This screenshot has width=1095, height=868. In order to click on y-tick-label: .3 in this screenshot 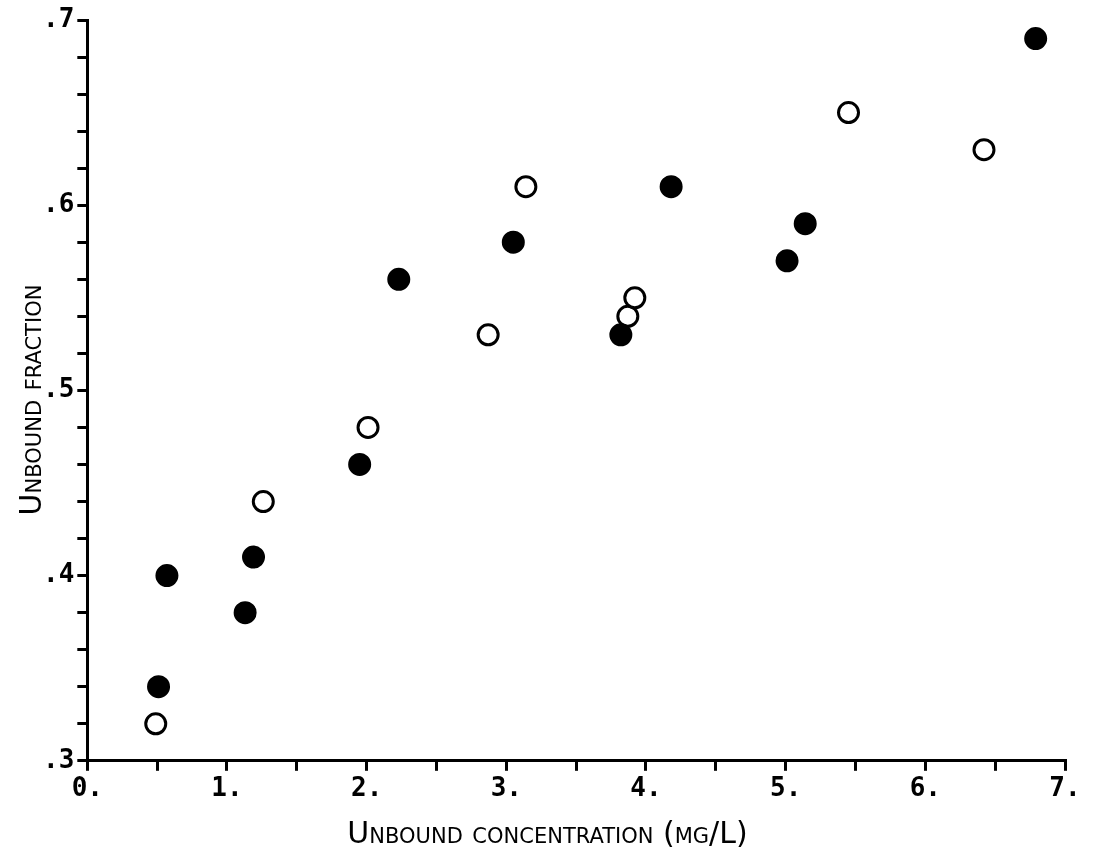, I will do `click(58, 758)`.